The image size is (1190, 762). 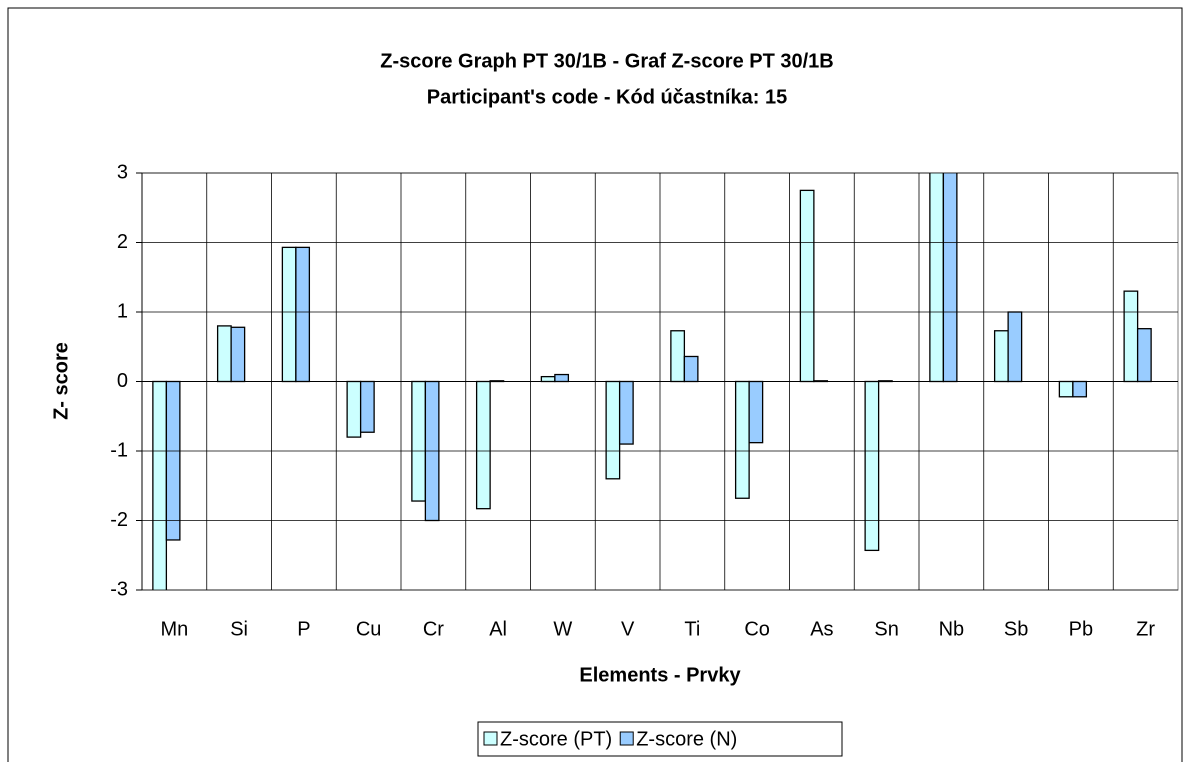 I want to click on x-tick-label: Cr, so click(x=433, y=629).